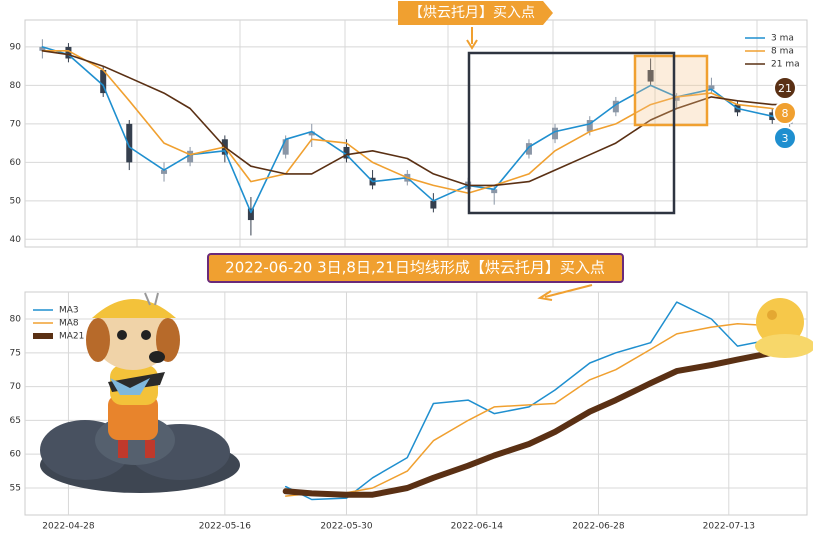 The height and width of the screenshot is (538, 813). Describe the element at coordinates (16, 240) in the screenshot. I see `y-tick-label: 40` at that location.